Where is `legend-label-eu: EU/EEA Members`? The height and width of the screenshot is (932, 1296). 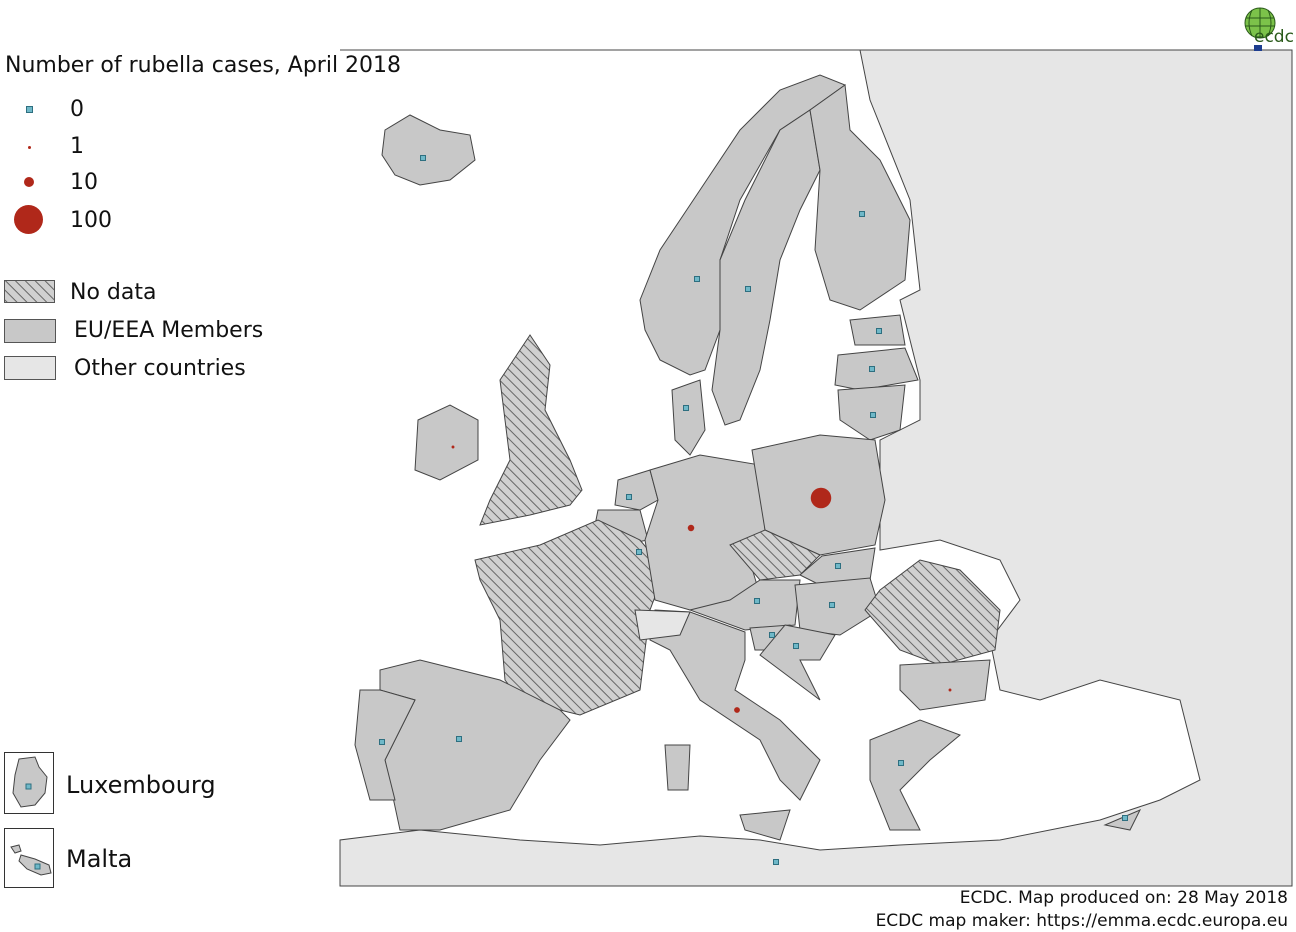
legend-label-eu: EU/EEA Members is located at coordinates (169, 330).